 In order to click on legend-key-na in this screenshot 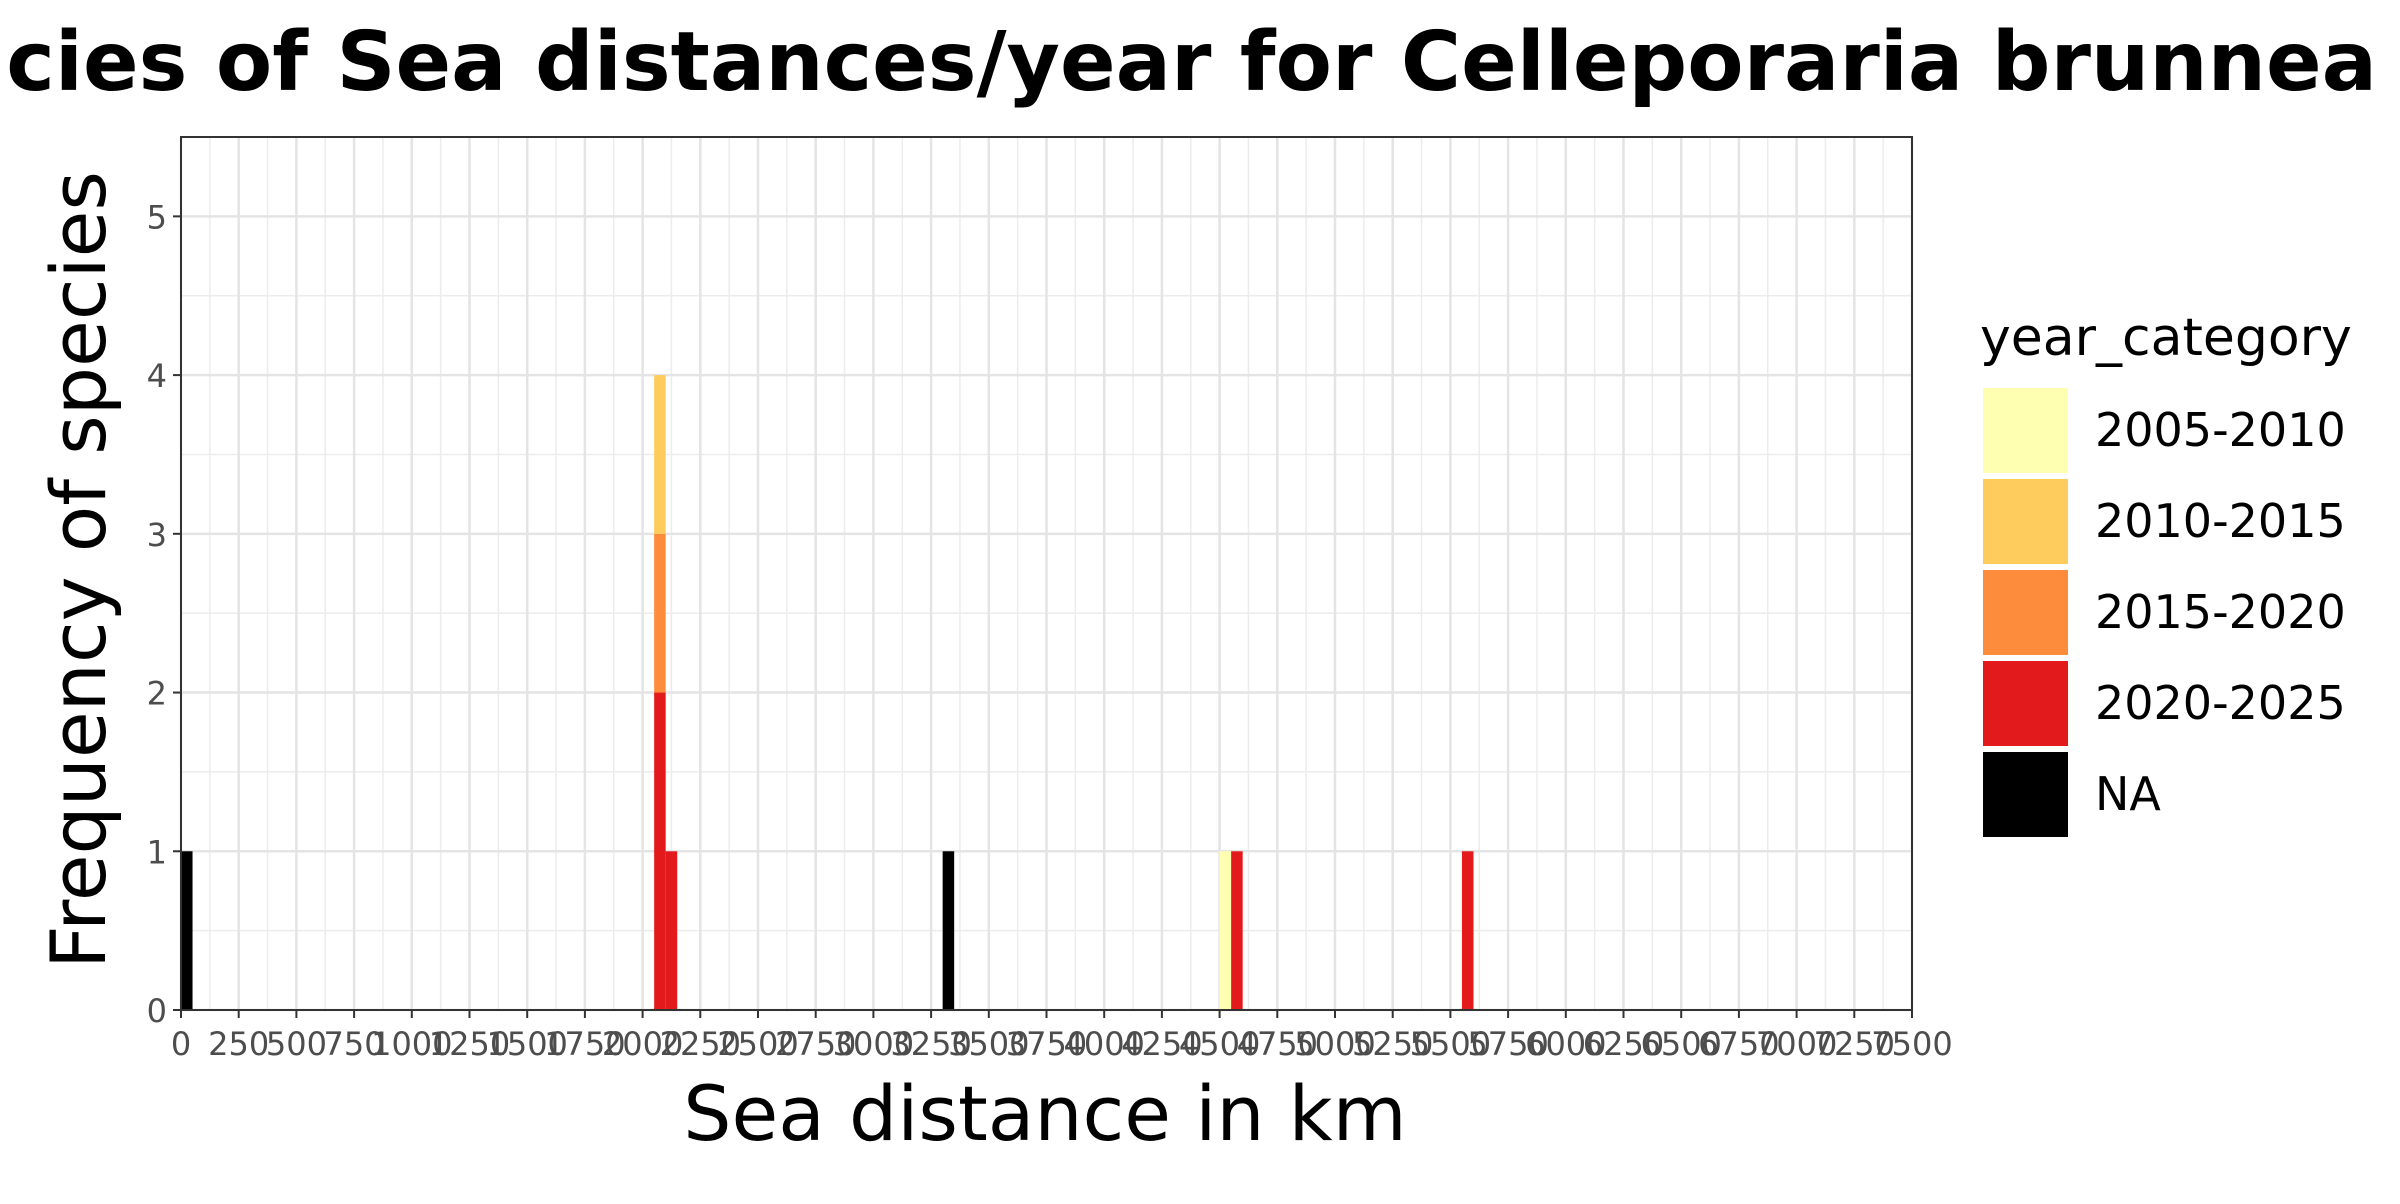, I will do `click(2025, 794)`.